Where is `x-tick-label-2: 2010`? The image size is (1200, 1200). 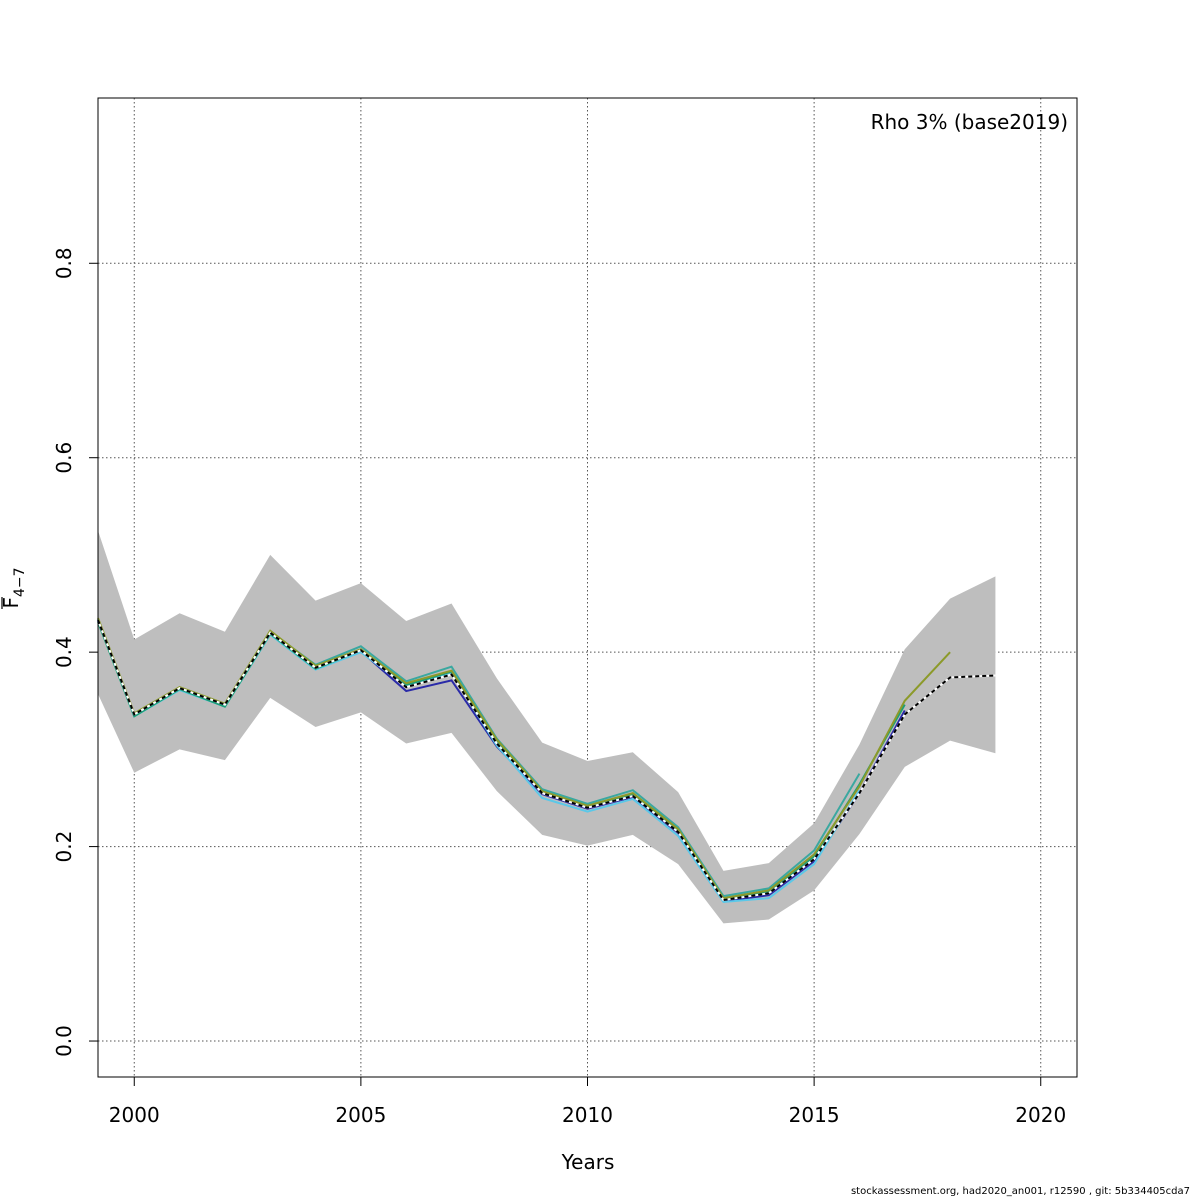
x-tick-label-2: 2010 is located at coordinates (587, 1115).